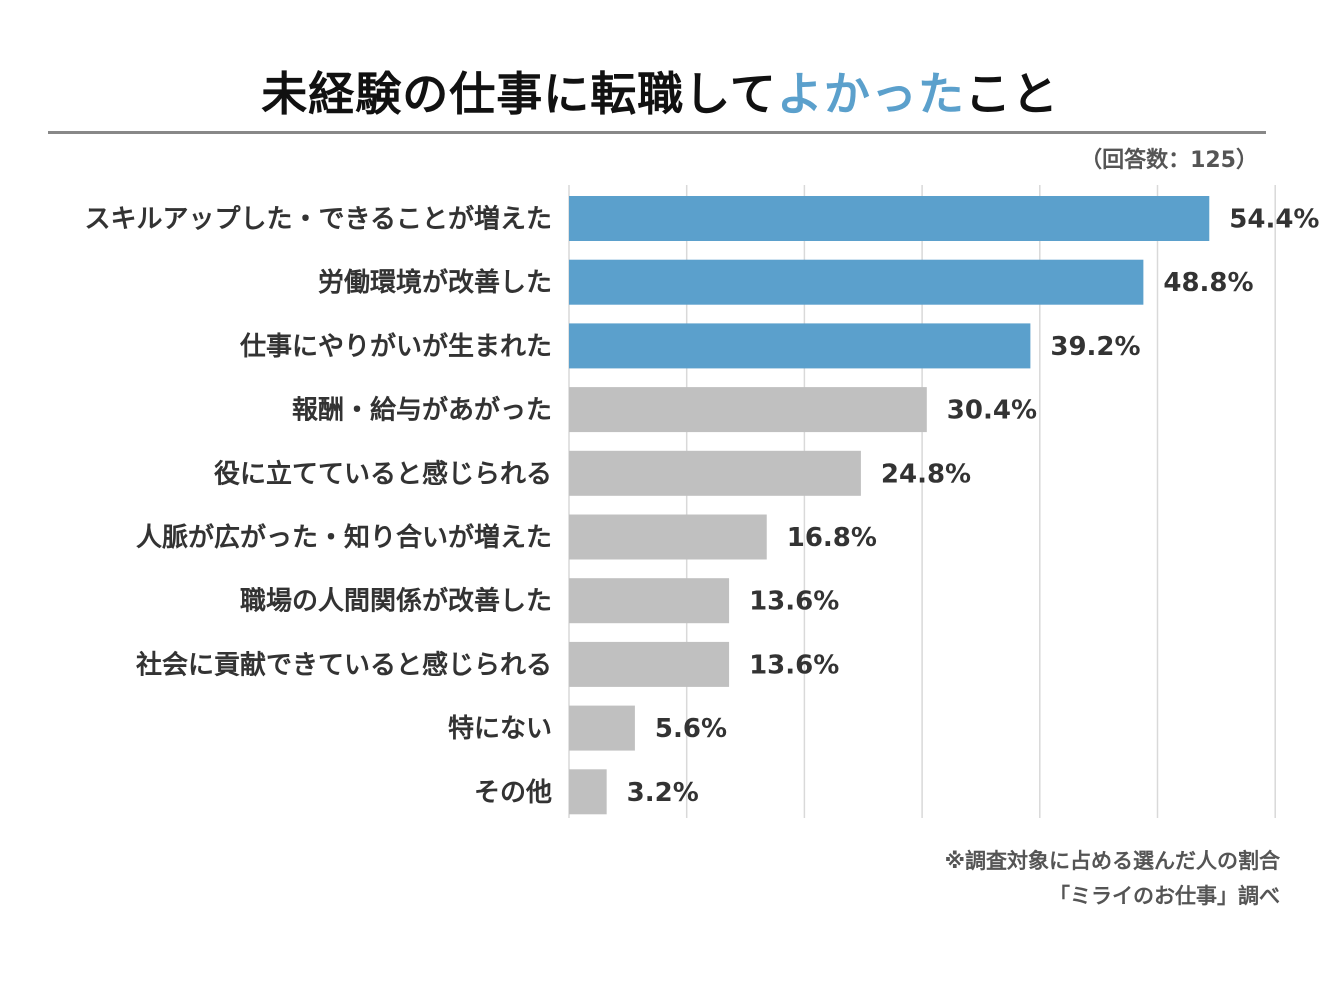 The width and height of the screenshot is (1320, 1000). I want to click on value-label: 54.4%, so click(1274, 220).